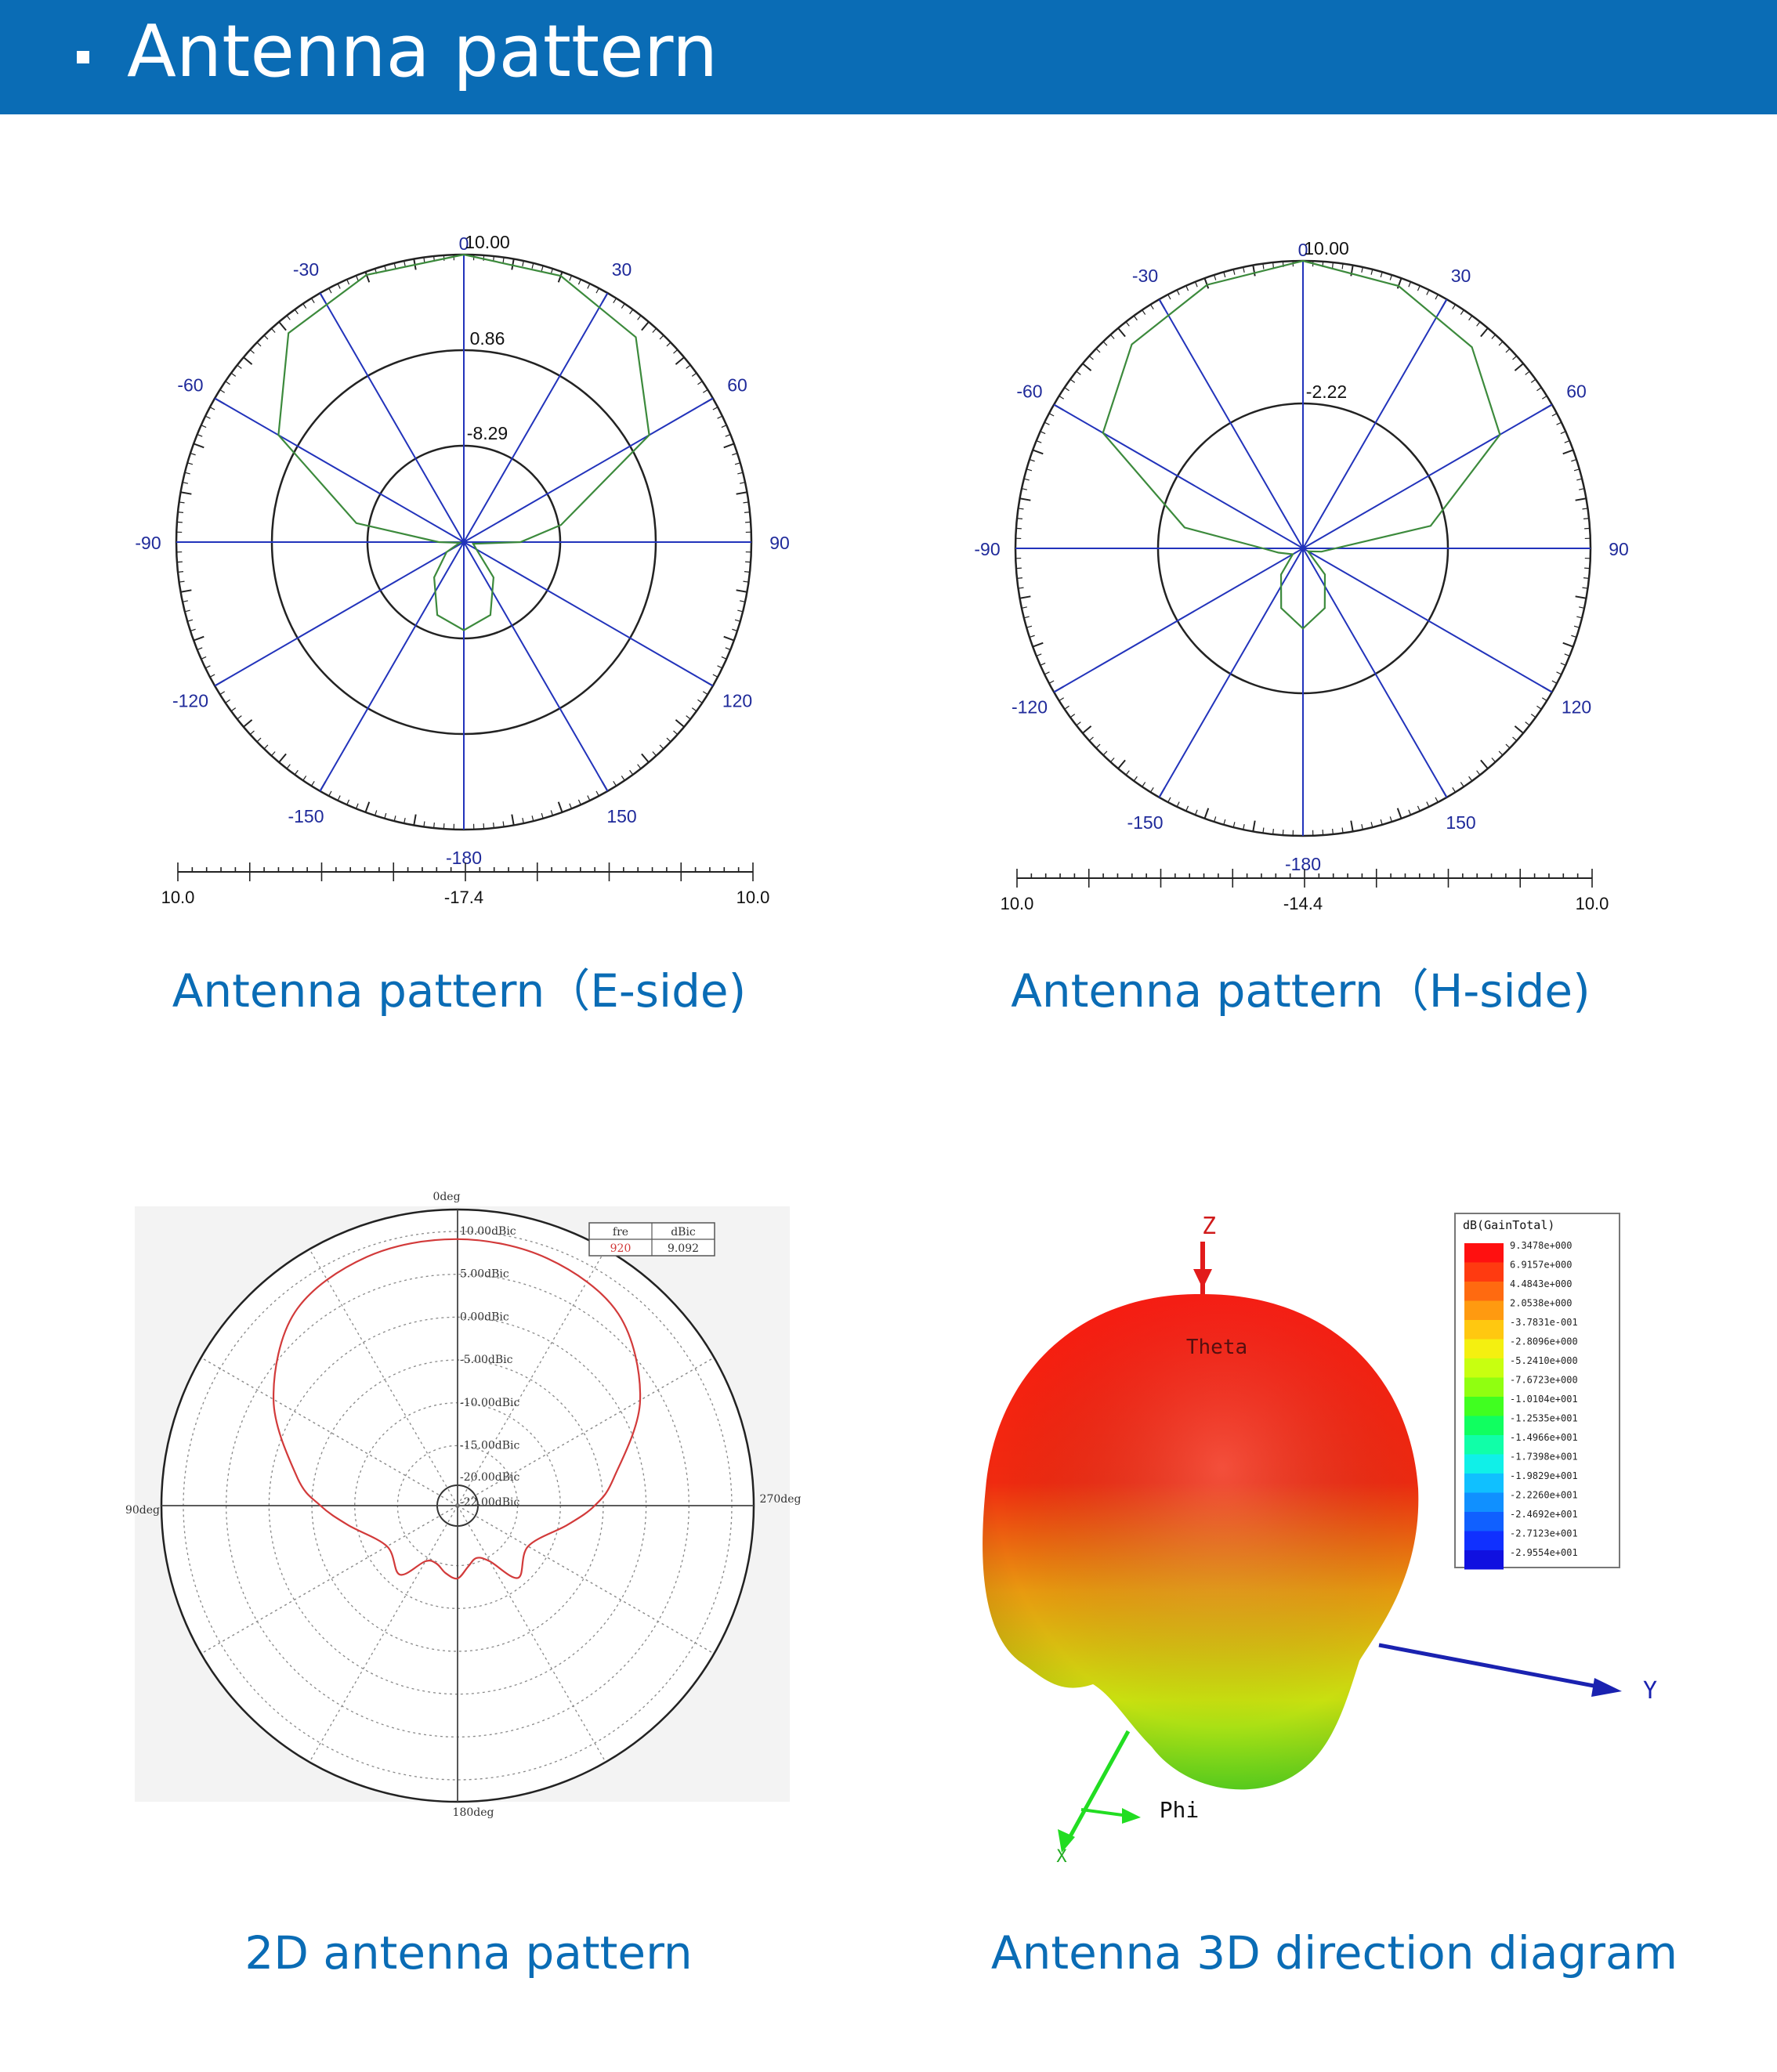 This screenshot has height=2072, width=1777. What do you see at coordinates (340, 470) in the screenshot?
I see `spoke--60` at bounding box center [340, 470].